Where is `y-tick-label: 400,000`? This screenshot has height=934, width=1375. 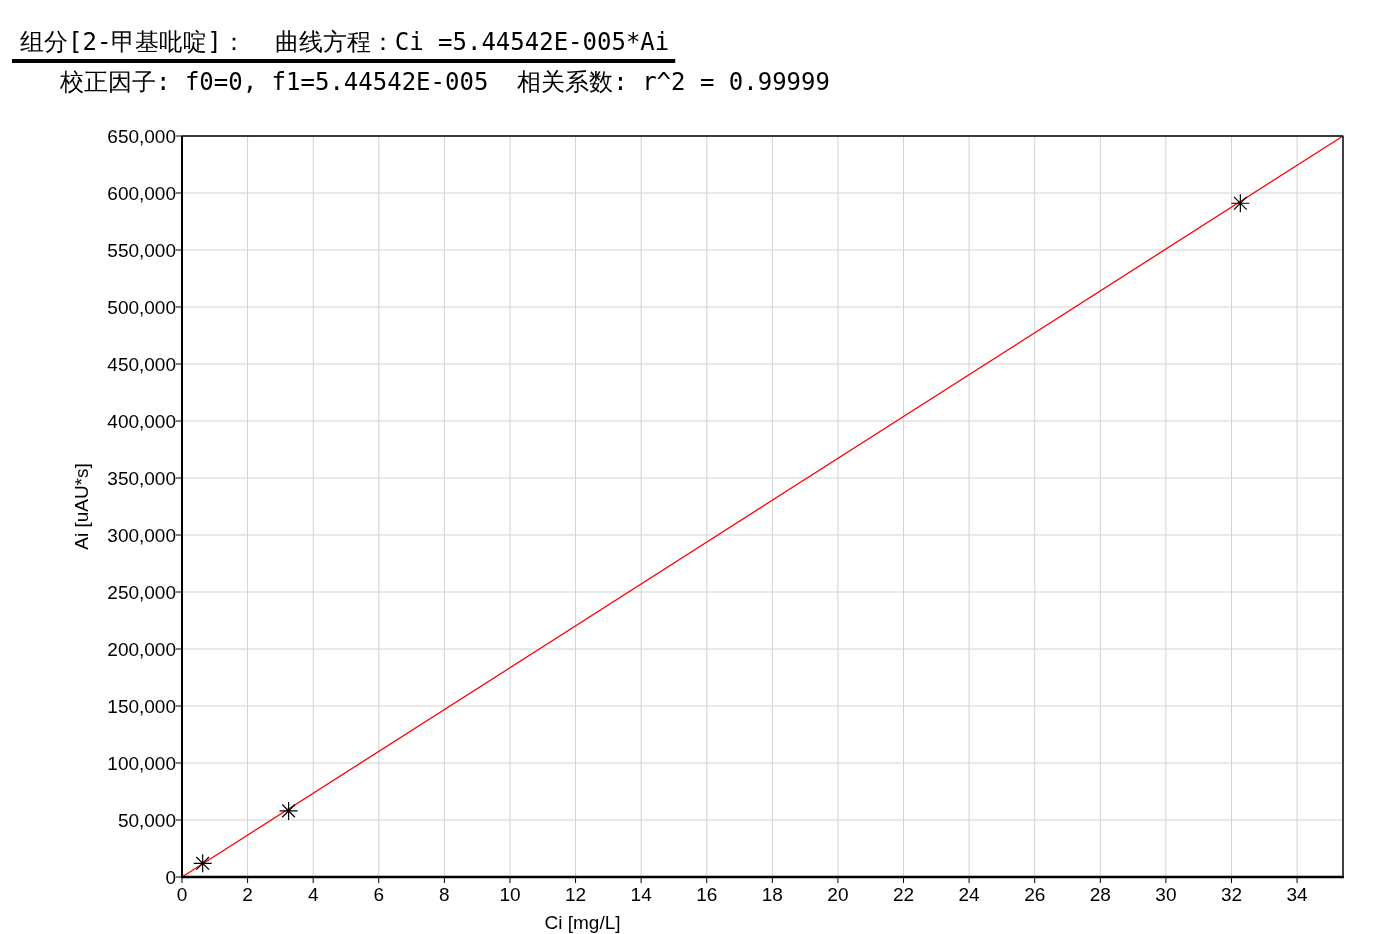 y-tick-label: 400,000 is located at coordinates (141, 421).